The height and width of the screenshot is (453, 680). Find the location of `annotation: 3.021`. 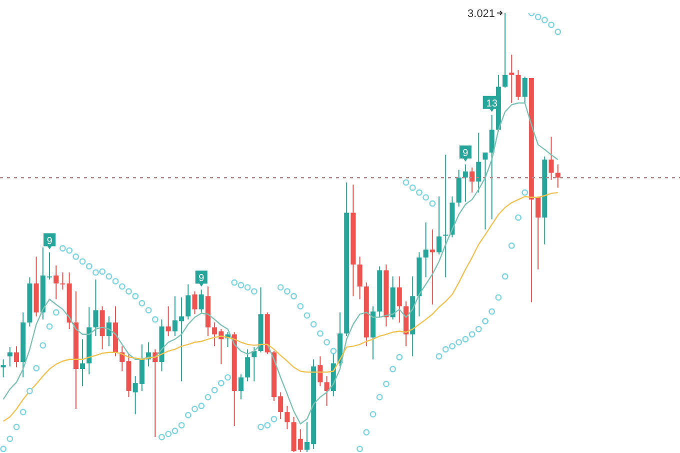

annotation: 3.021 is located at coordinates (482, 14).